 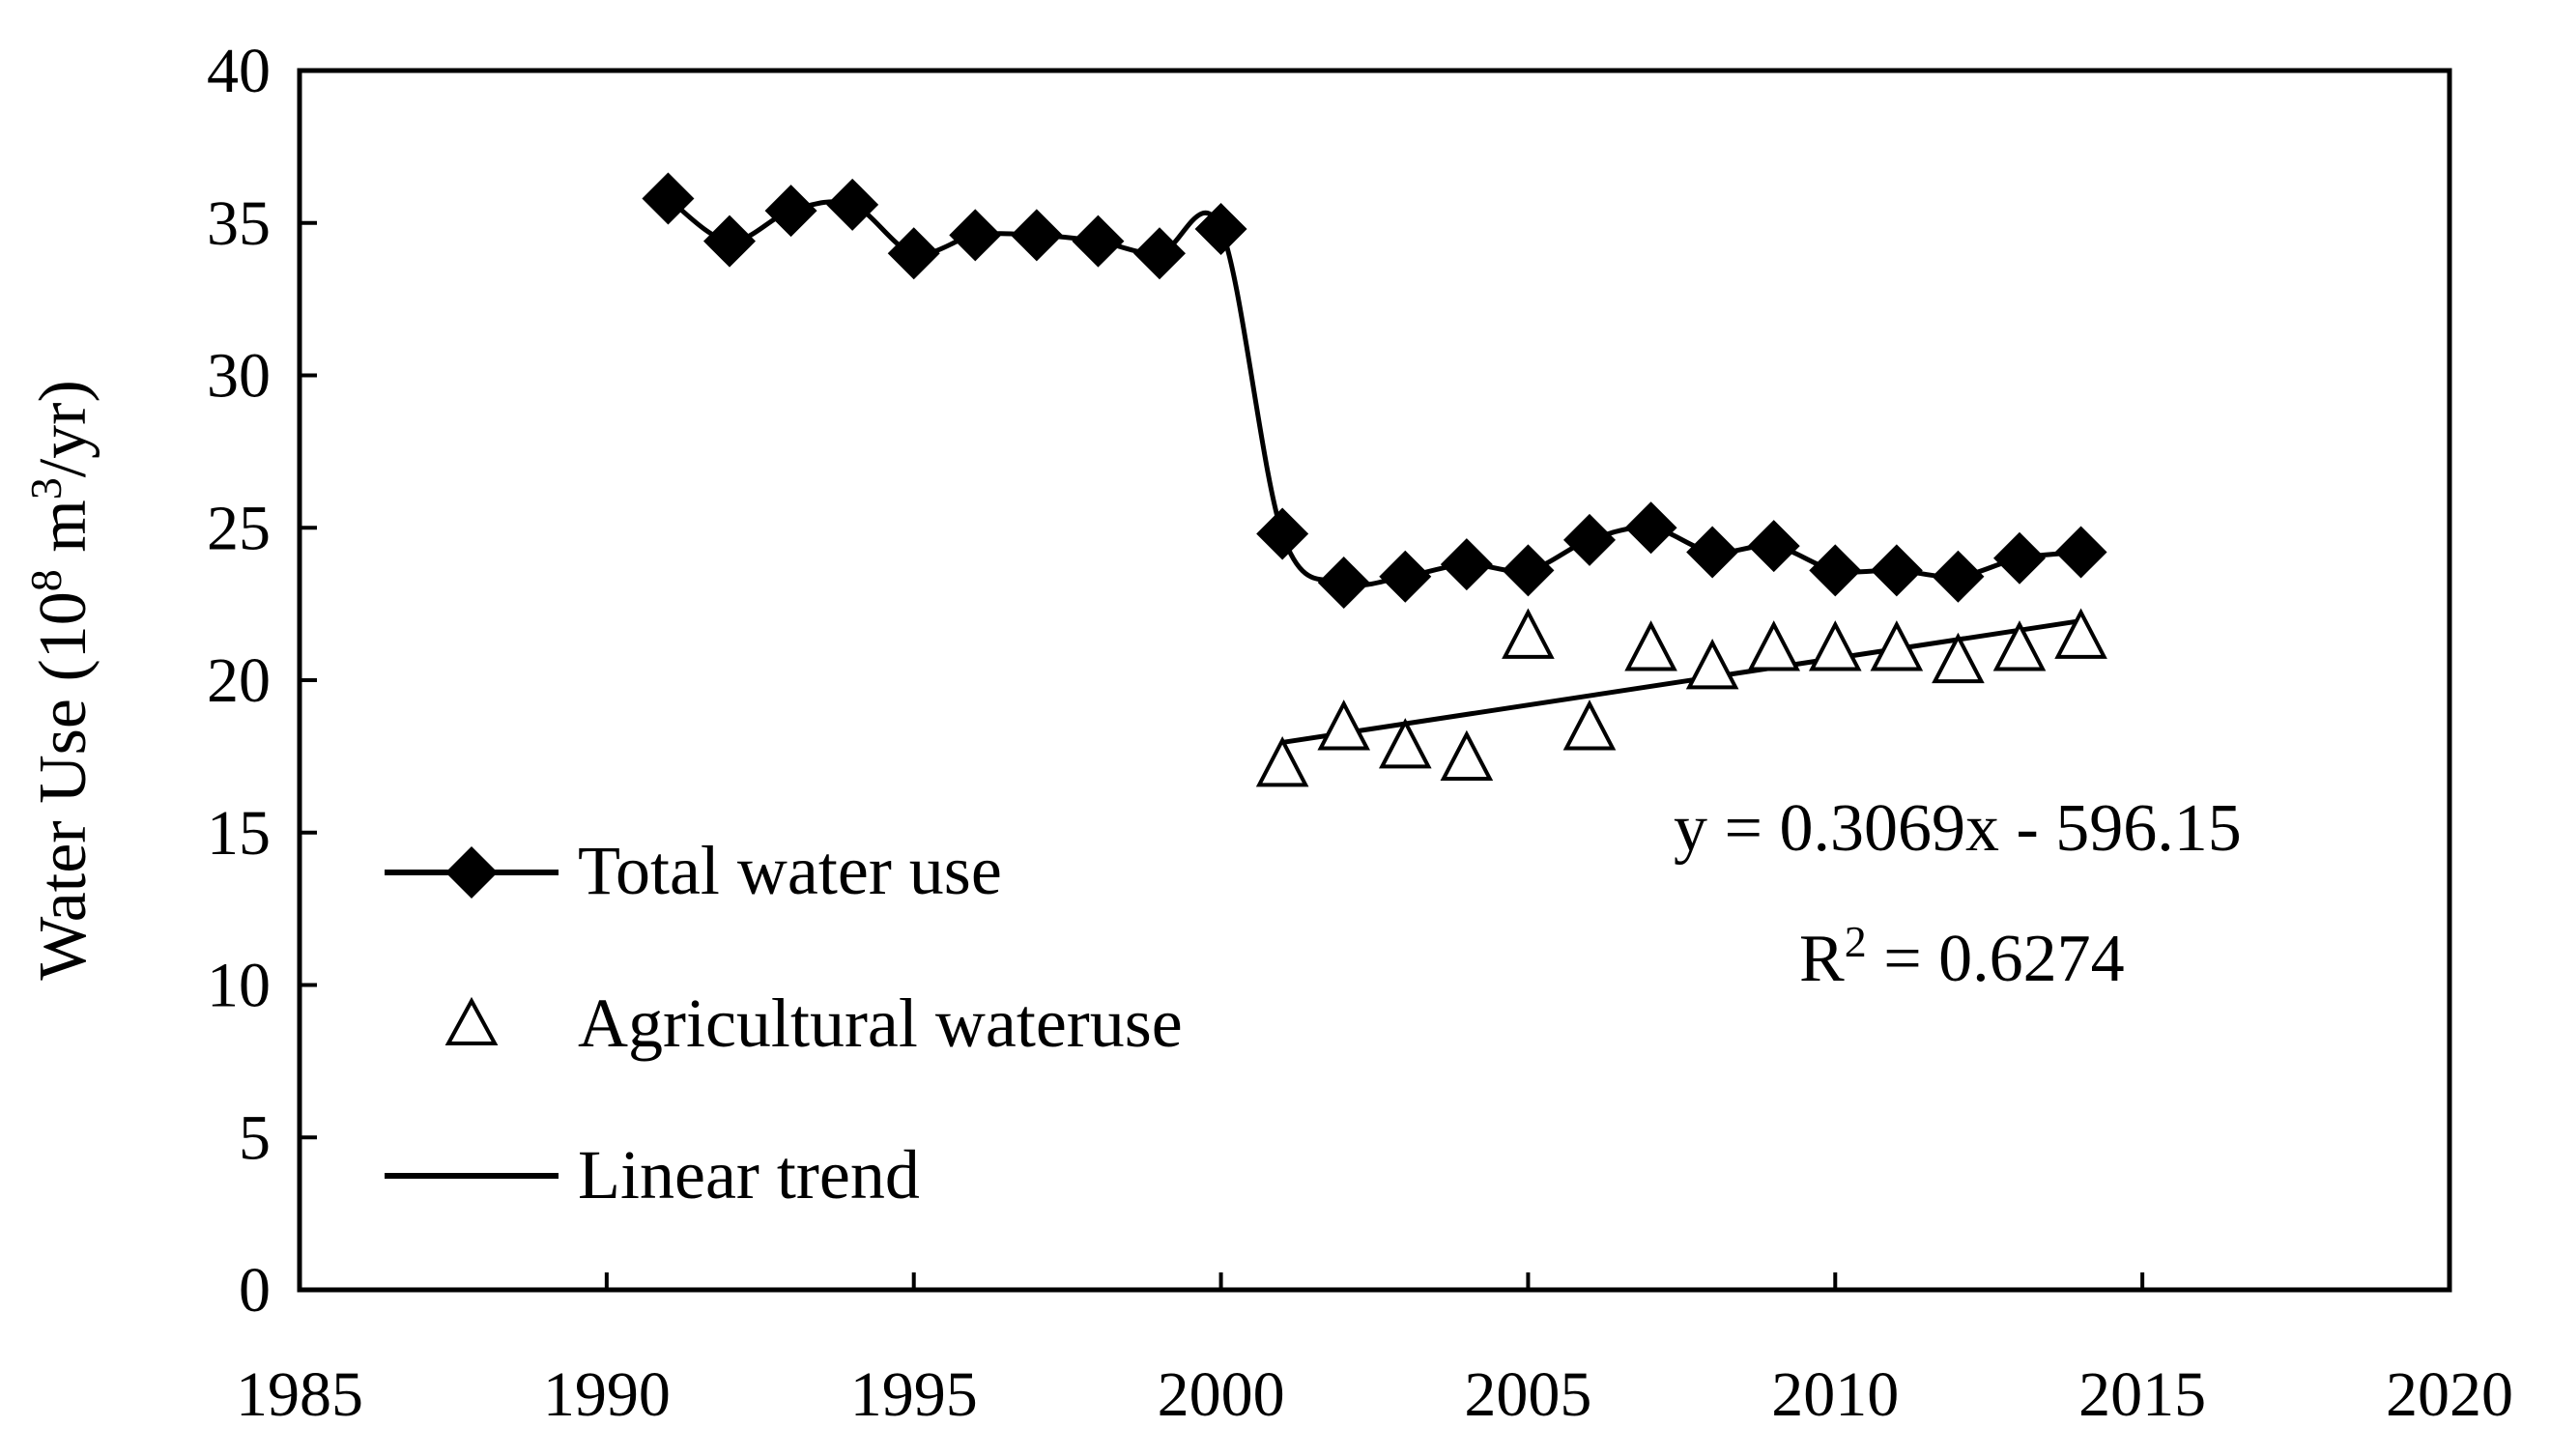 What do you see at coordinates (471, 1021) in the screenshot?
I see `legend-agricultural-triangle-icon` at bounding box center [471, 1021].